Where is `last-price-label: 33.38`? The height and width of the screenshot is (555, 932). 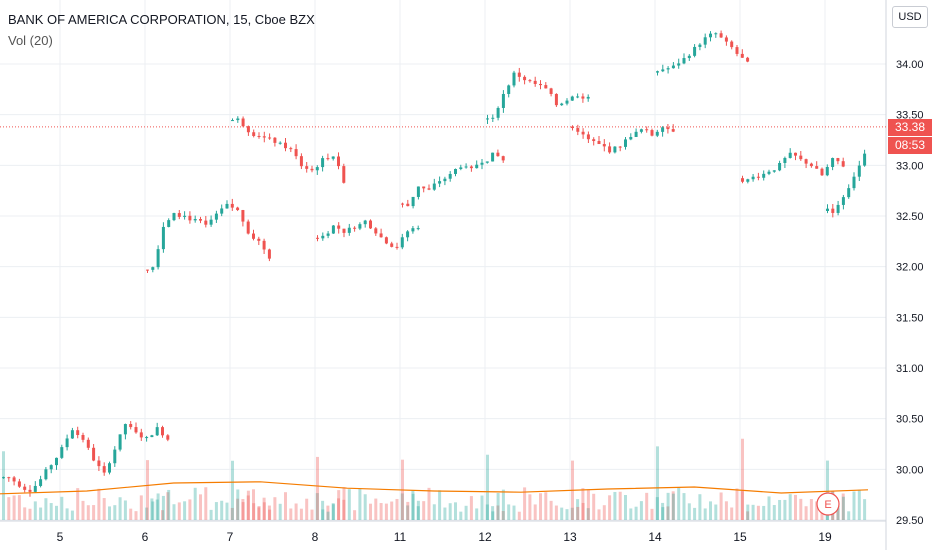
last-price-label: 33.38 is located at coordinates (910, 127).